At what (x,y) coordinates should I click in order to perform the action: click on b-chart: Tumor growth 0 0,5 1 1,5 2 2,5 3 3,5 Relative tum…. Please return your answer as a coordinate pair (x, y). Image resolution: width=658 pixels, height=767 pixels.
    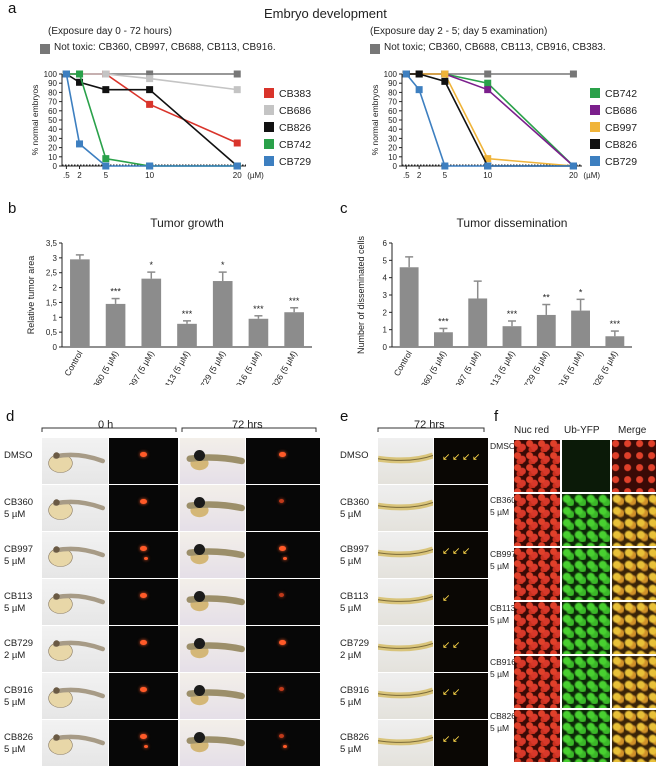
    Looking at the image, I should click on (169, 300).